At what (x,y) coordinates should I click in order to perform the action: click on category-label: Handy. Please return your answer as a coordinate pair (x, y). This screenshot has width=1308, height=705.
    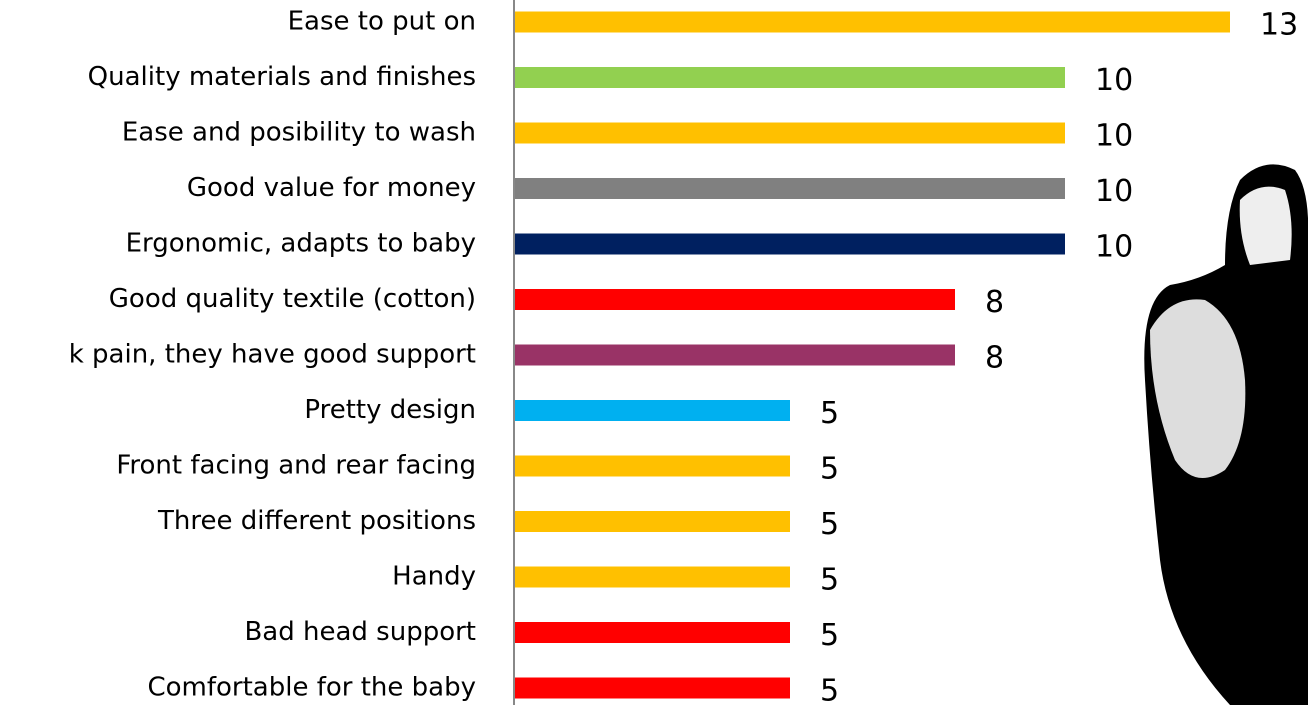
    Looking at the image, I should click on (434, 577).